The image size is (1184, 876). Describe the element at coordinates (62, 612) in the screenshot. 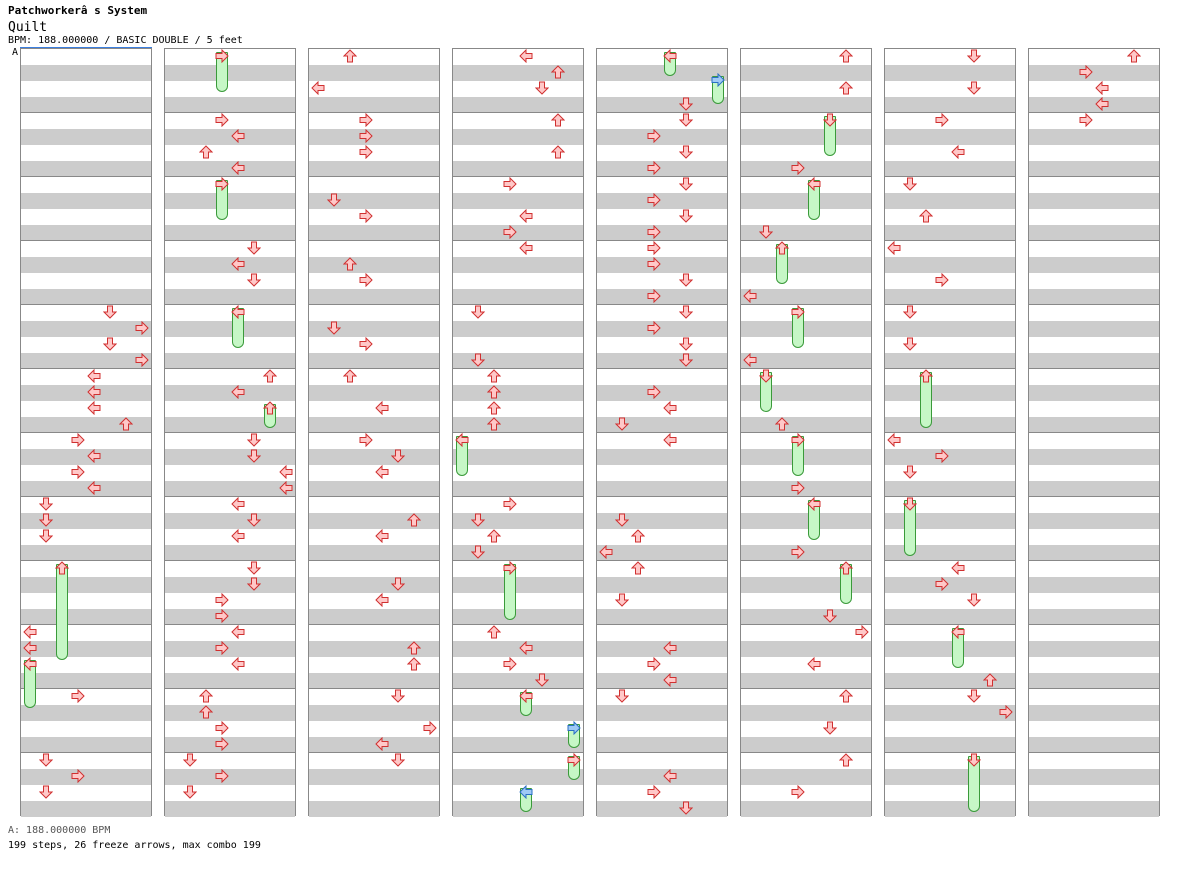

I see `freeze-arrow` at that location.